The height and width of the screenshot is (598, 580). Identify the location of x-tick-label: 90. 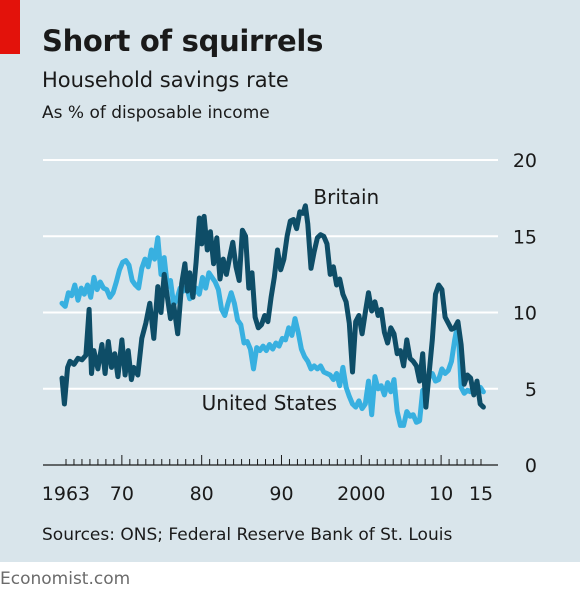
(281, 494).